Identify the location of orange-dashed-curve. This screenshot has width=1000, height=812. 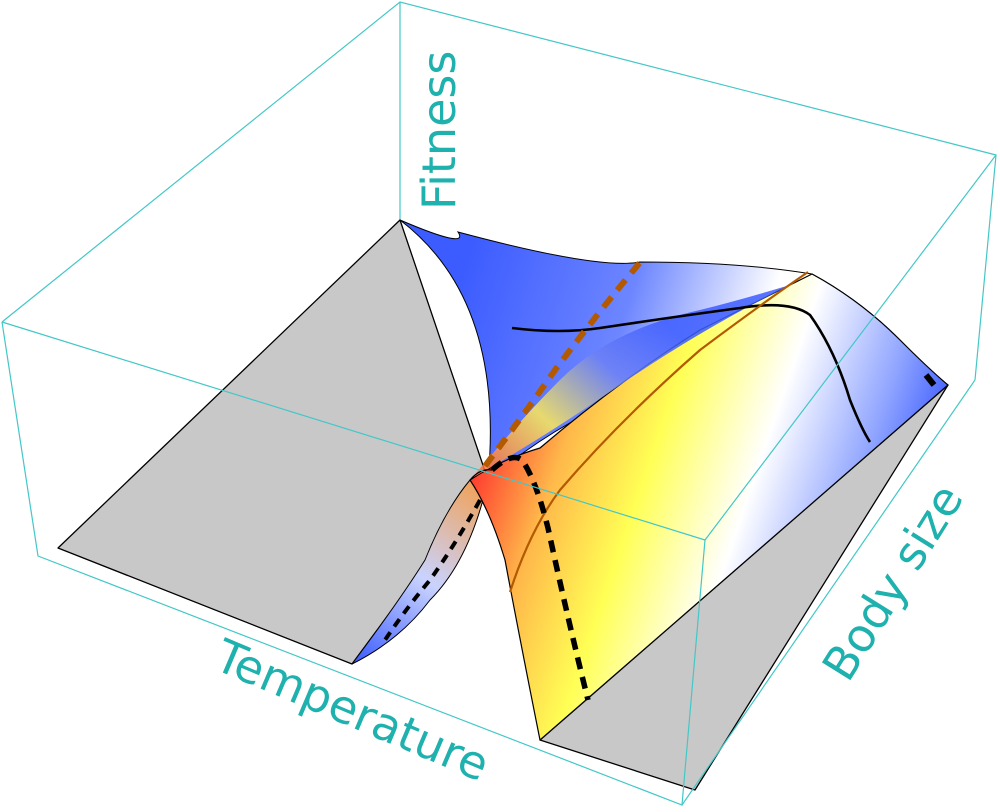
(563, 363).